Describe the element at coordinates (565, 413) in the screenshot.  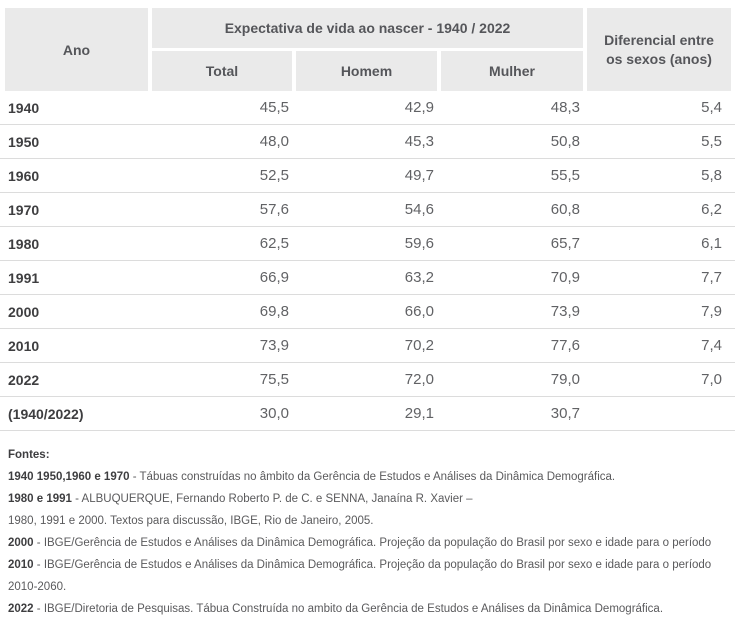
I see `mulher-cell: 30,7` at that location.